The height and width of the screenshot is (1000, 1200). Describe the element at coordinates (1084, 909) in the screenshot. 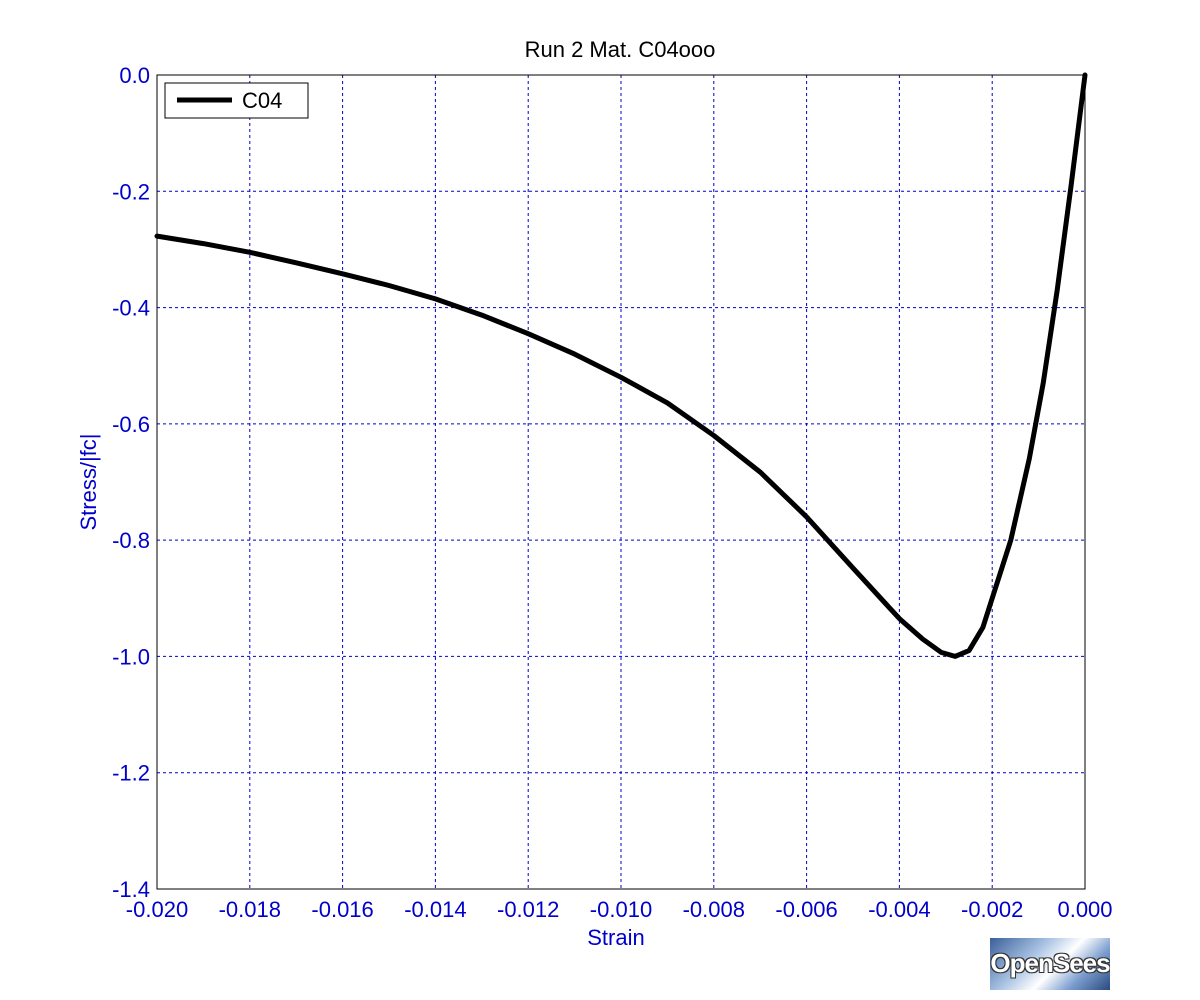

I see `x-tick-label: 0.000` at that location.